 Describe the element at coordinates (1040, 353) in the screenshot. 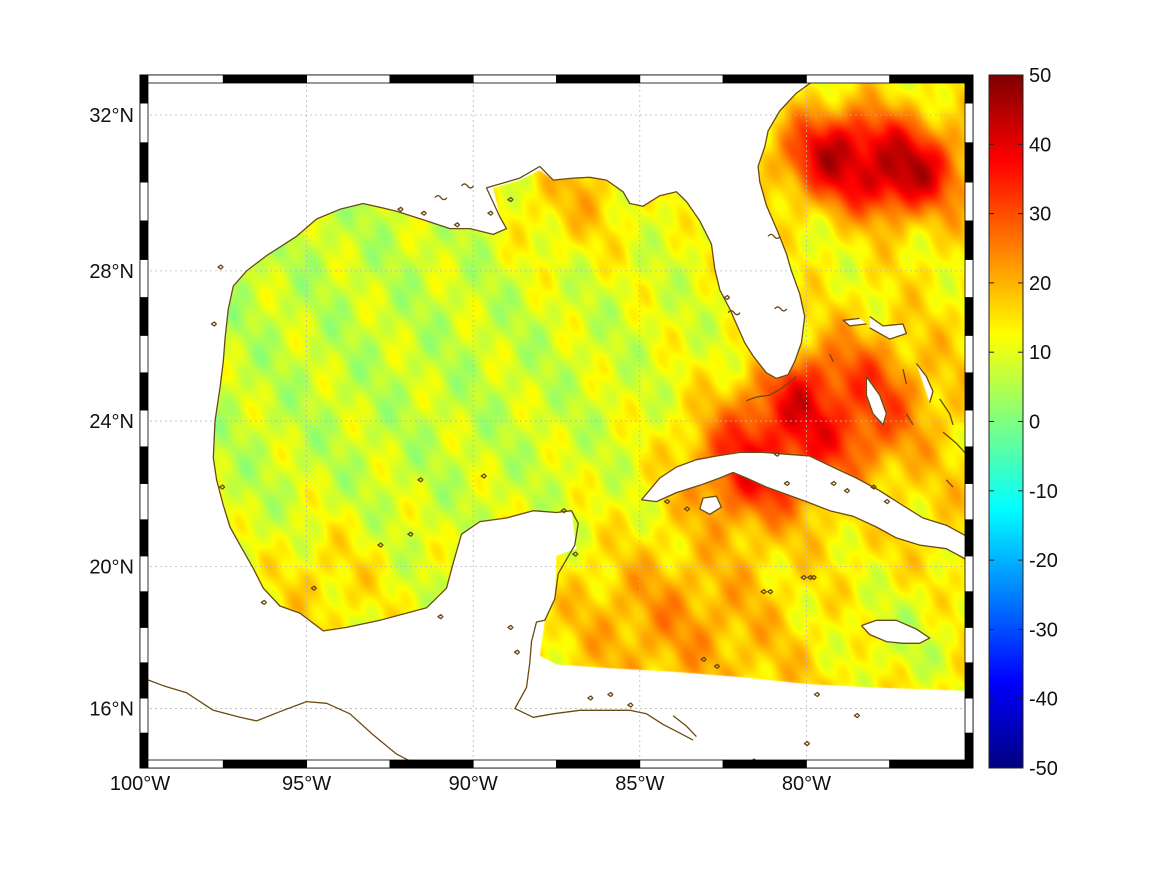

I see `colorbar-tick-label: 10` at that location.